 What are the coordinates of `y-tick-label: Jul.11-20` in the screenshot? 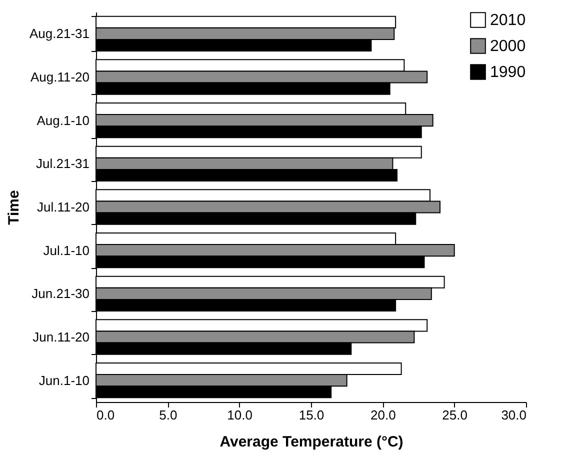 It's located at (63, 207).